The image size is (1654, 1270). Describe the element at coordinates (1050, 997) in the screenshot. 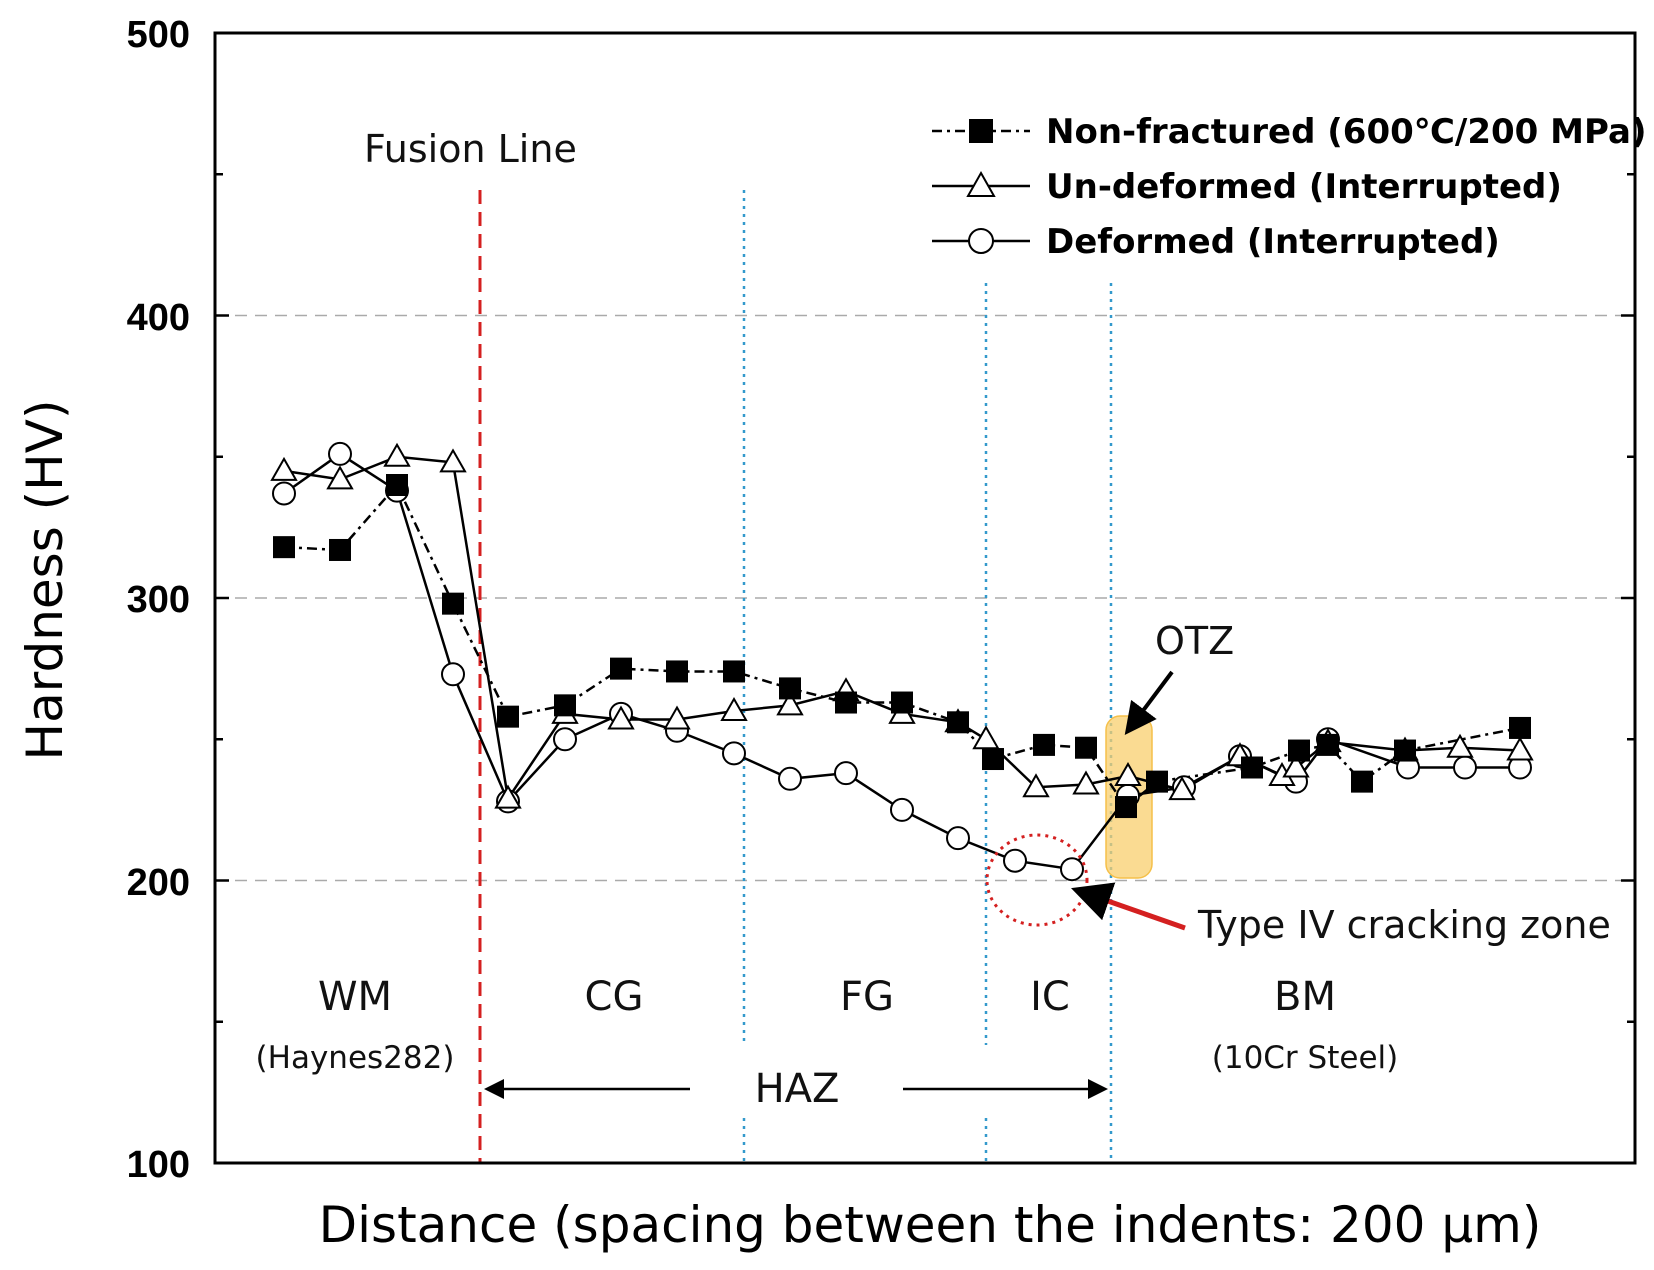

I see `zone-label-ic: IC` at that location.